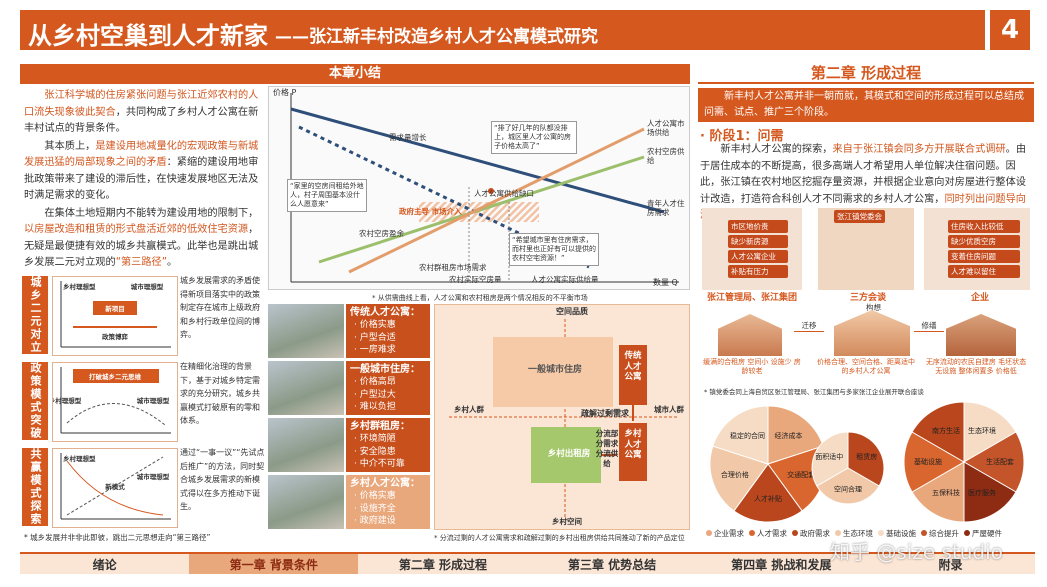 The image size is (1047, 587). I want to click on tag-list: 市区地价贵 缺少新房源 人才公寓企业 补贴有压力, so click(758, 250).